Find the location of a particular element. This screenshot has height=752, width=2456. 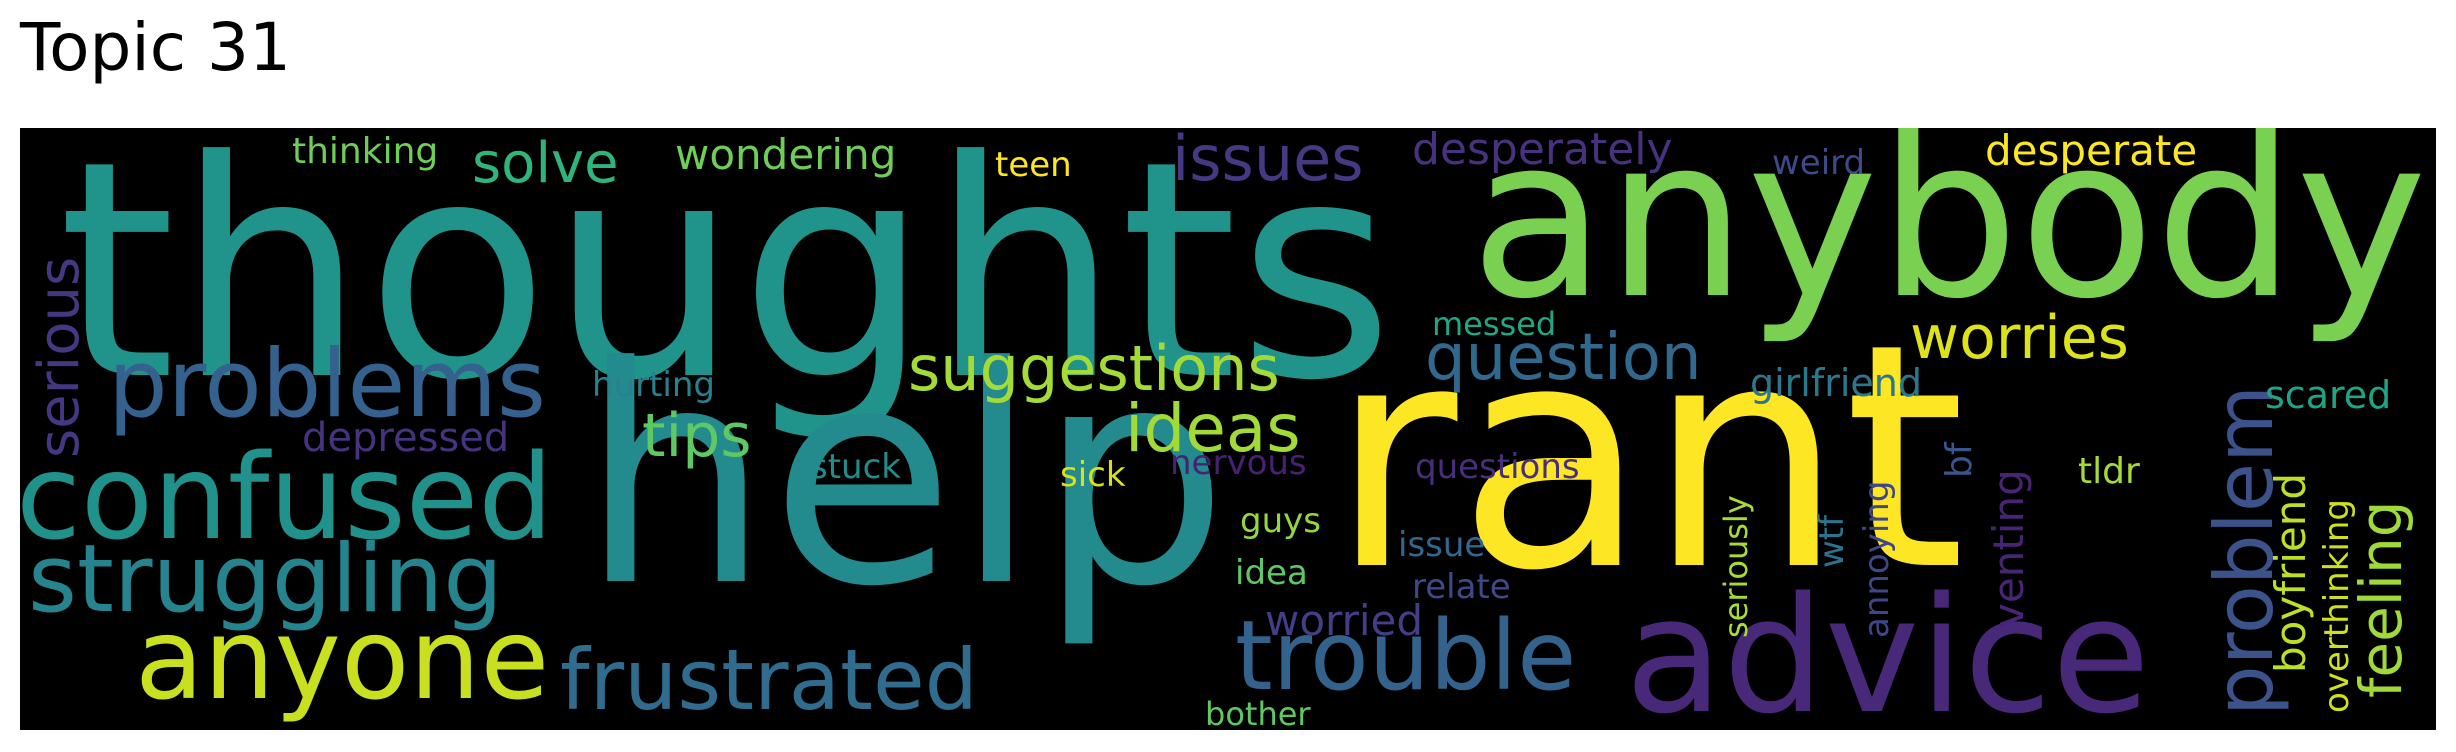

word-sick: sick is located at coordinates (1093, 475).